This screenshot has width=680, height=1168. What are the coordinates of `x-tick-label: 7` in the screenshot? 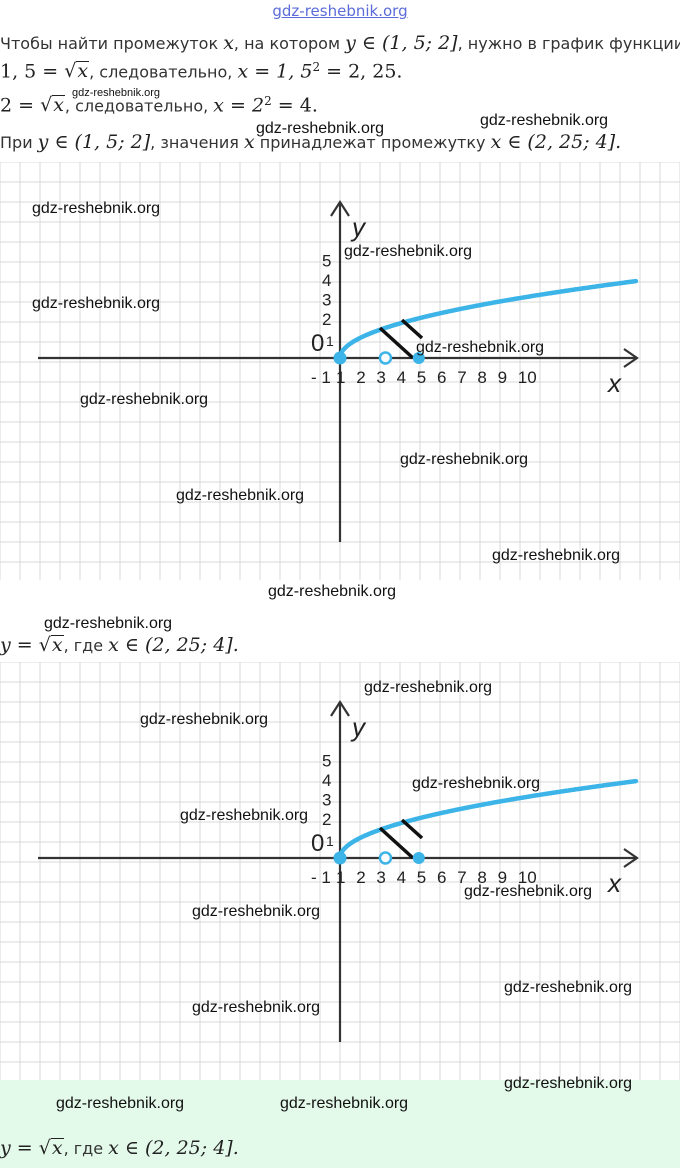 It's located at (461, 377).